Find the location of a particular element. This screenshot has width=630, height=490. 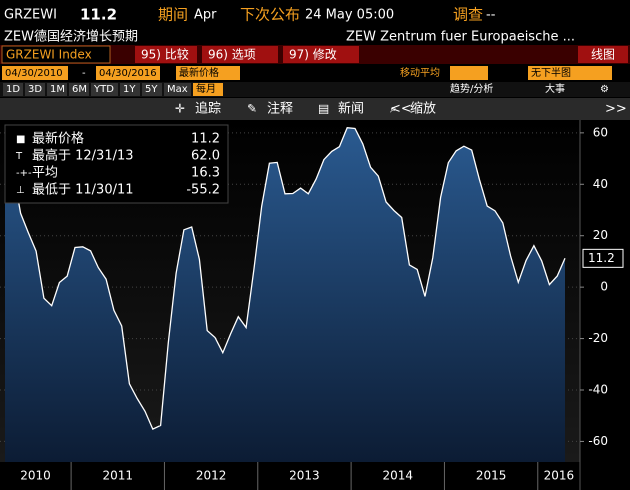

range-label: 1Y is located at coordinates (129, 89).